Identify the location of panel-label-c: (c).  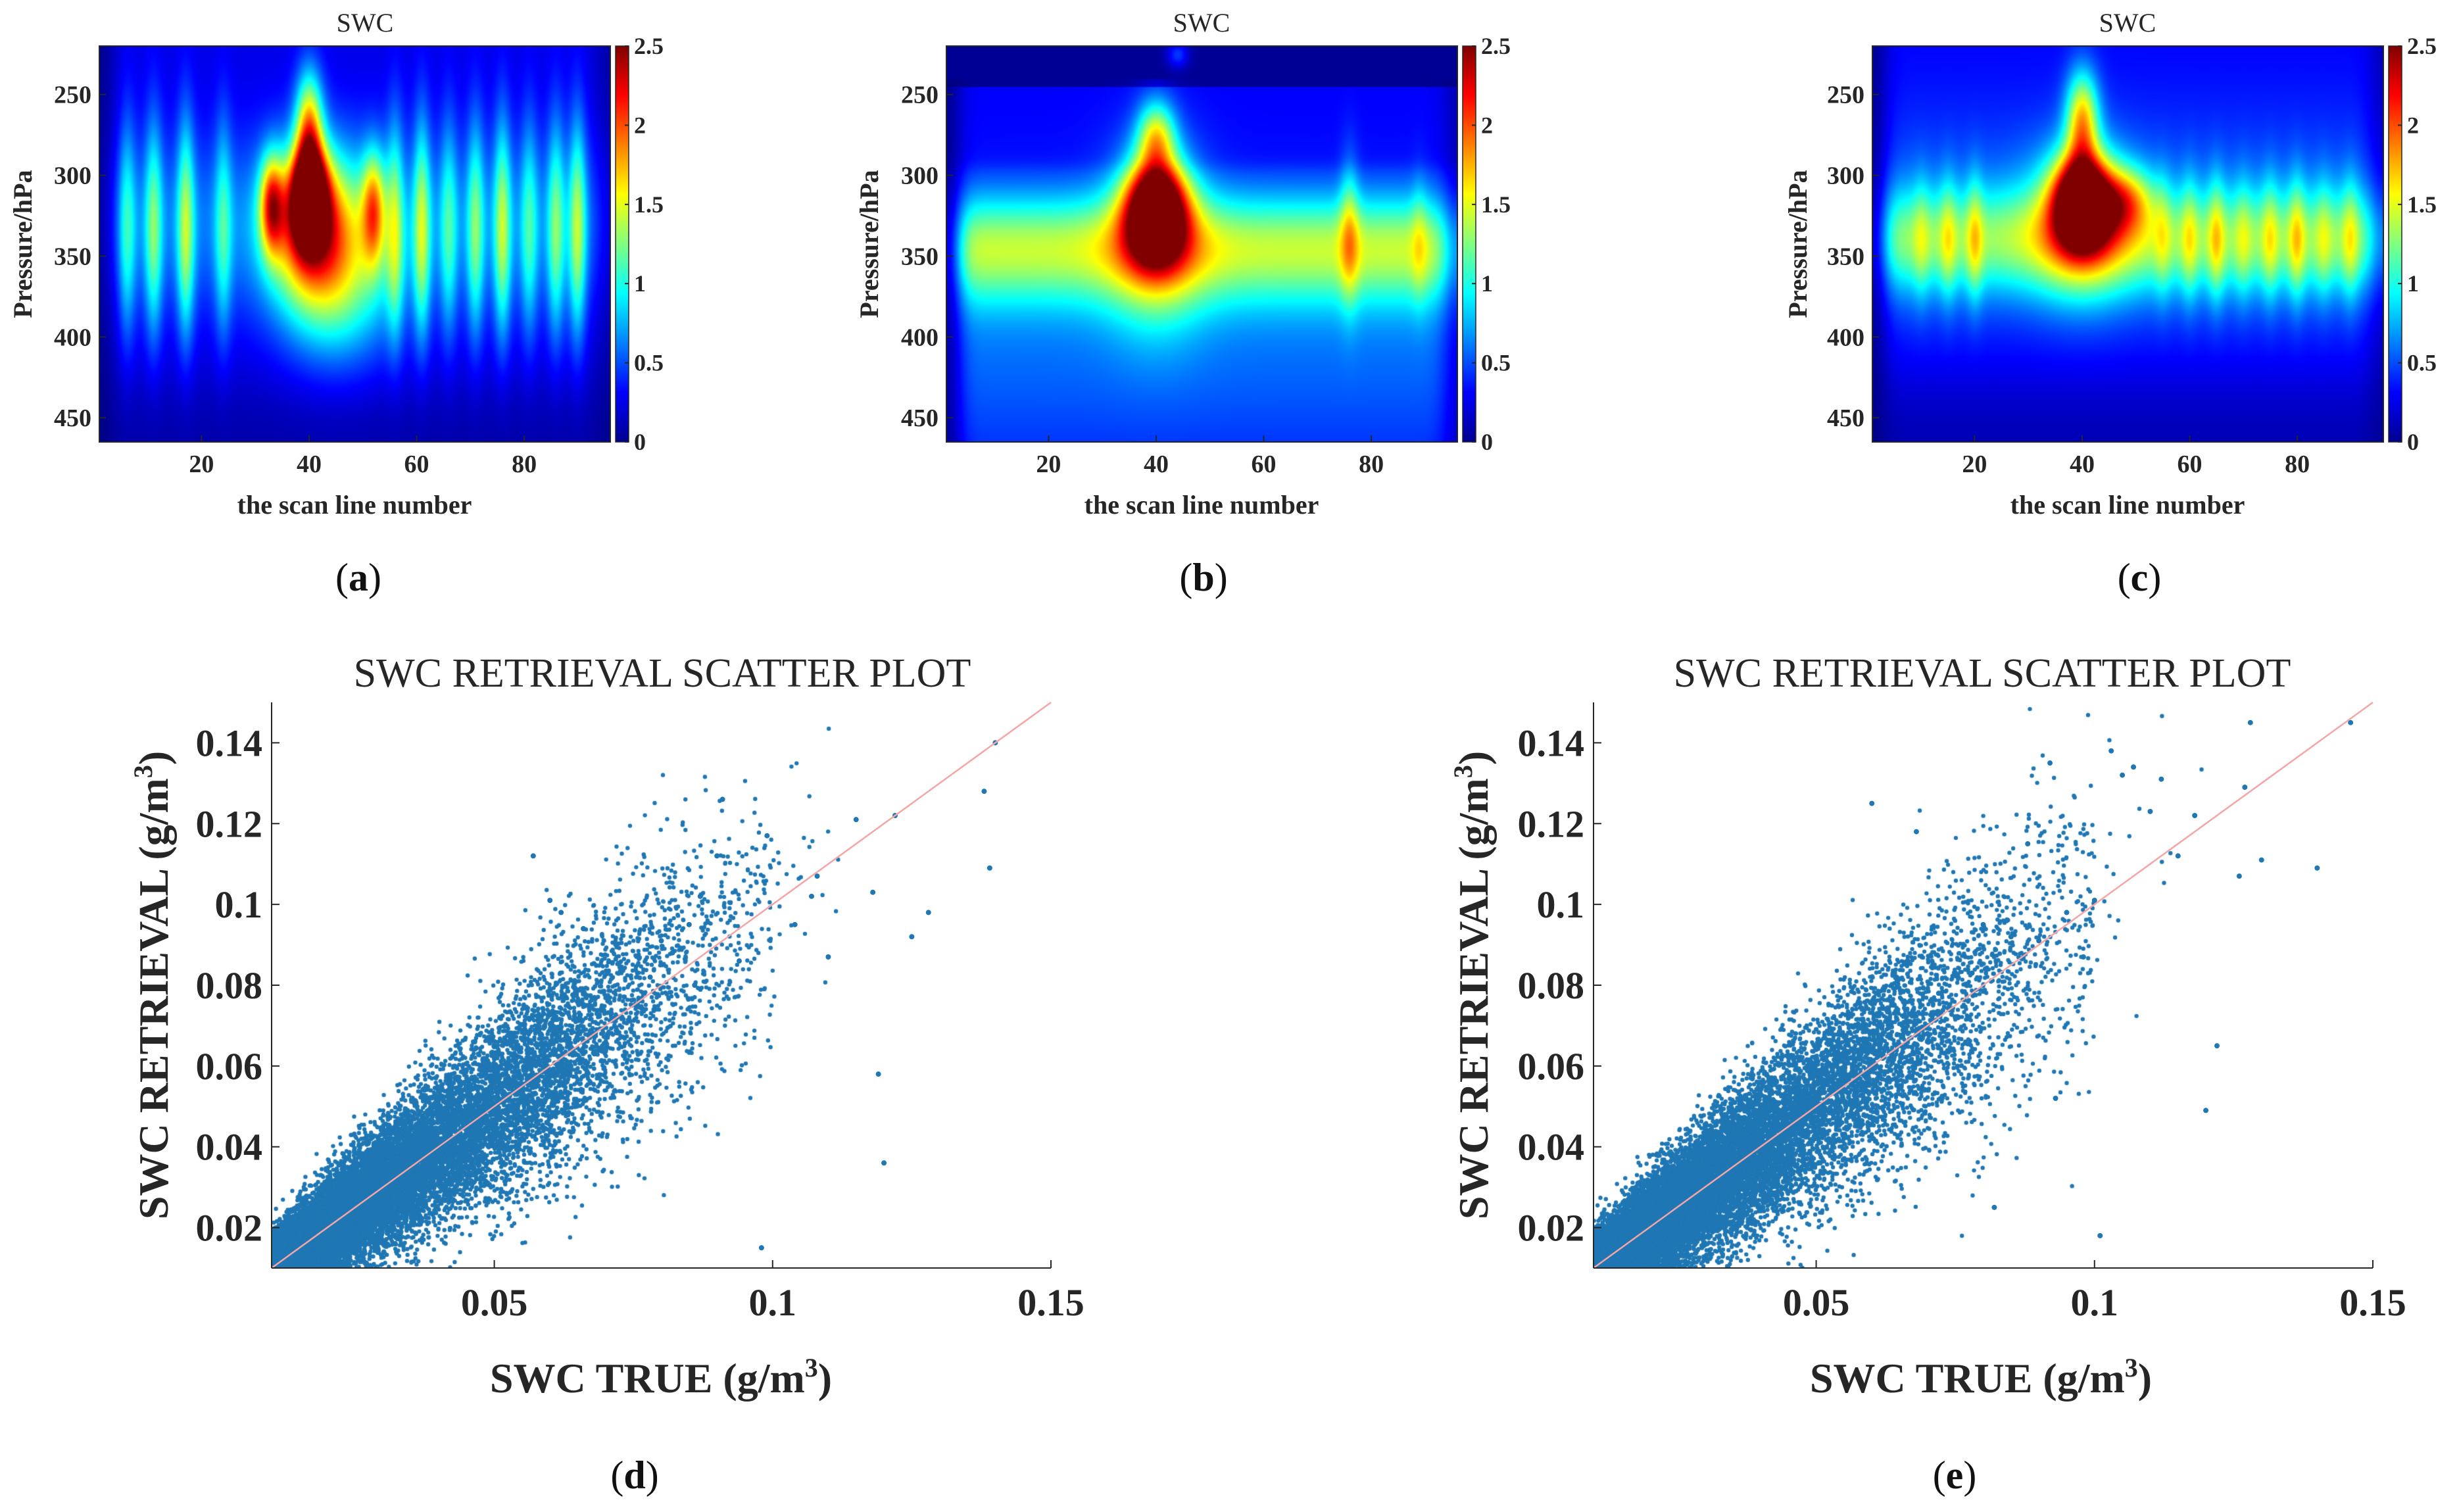
(2140, 577).